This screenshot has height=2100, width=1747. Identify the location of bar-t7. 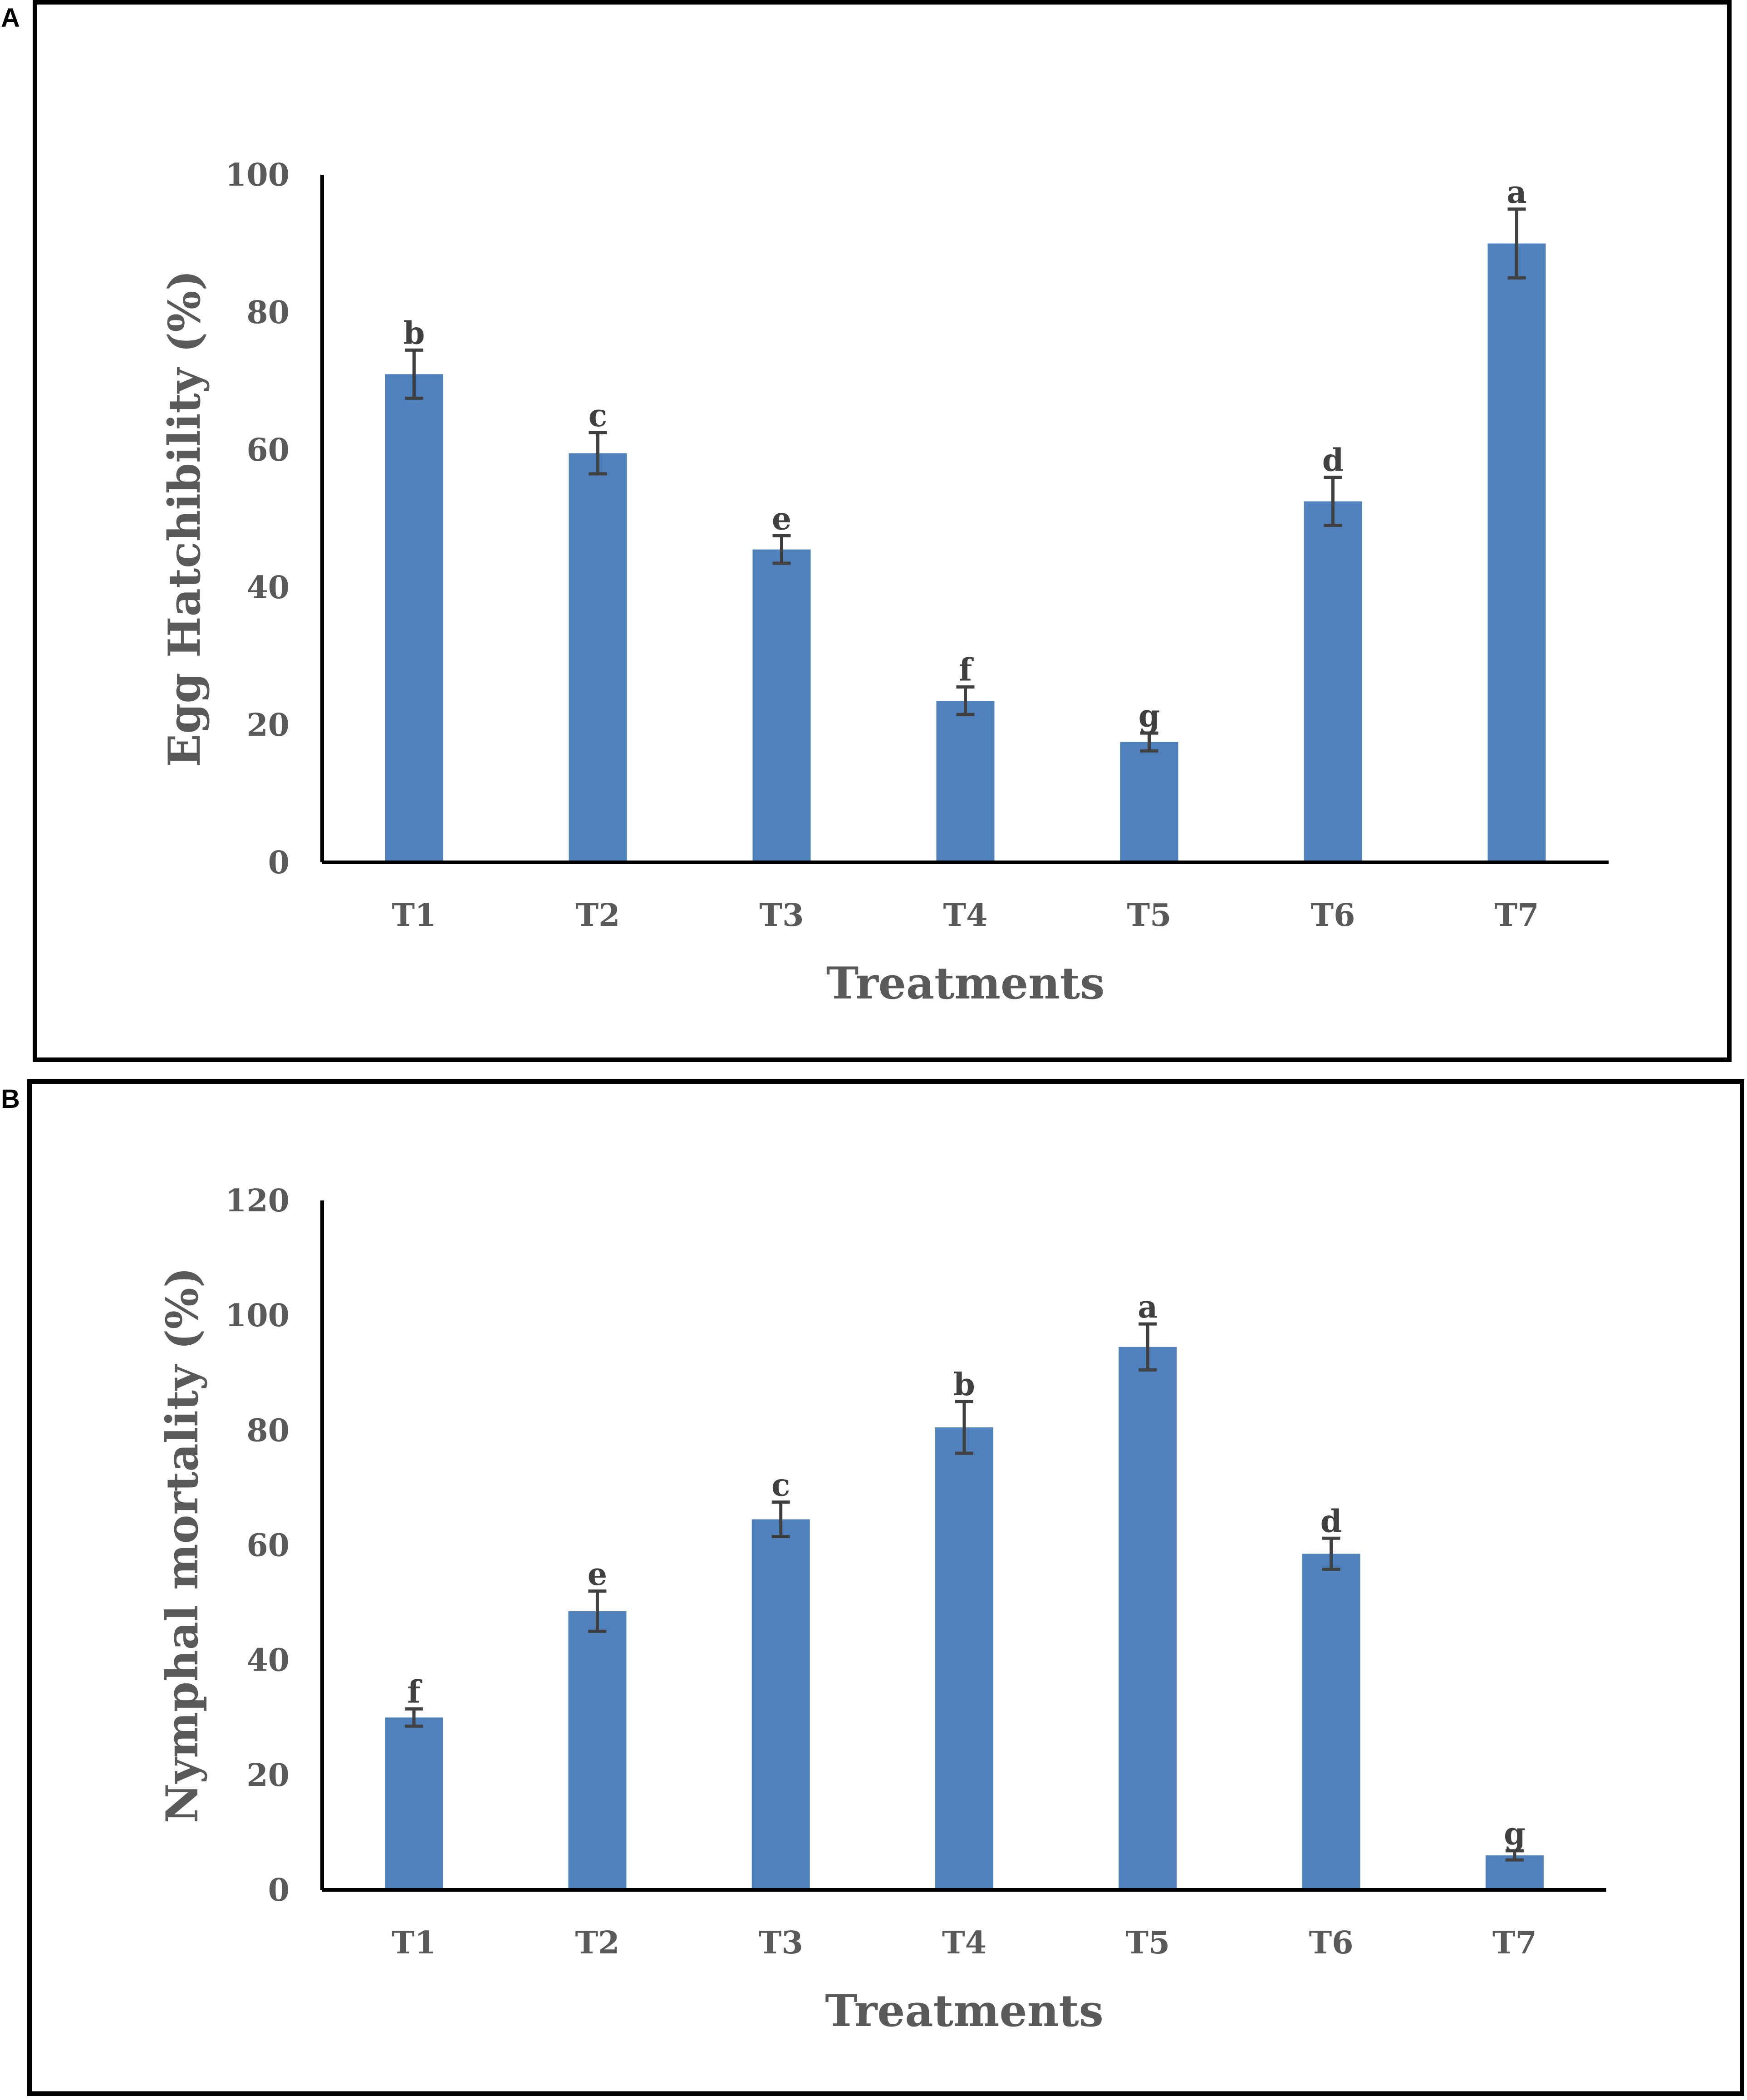
(1517, 552).